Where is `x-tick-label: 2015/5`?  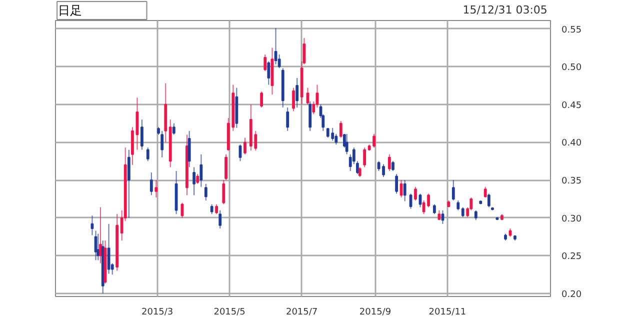
x-tick-label: 2015/5 is located at coordinates (230, 313).